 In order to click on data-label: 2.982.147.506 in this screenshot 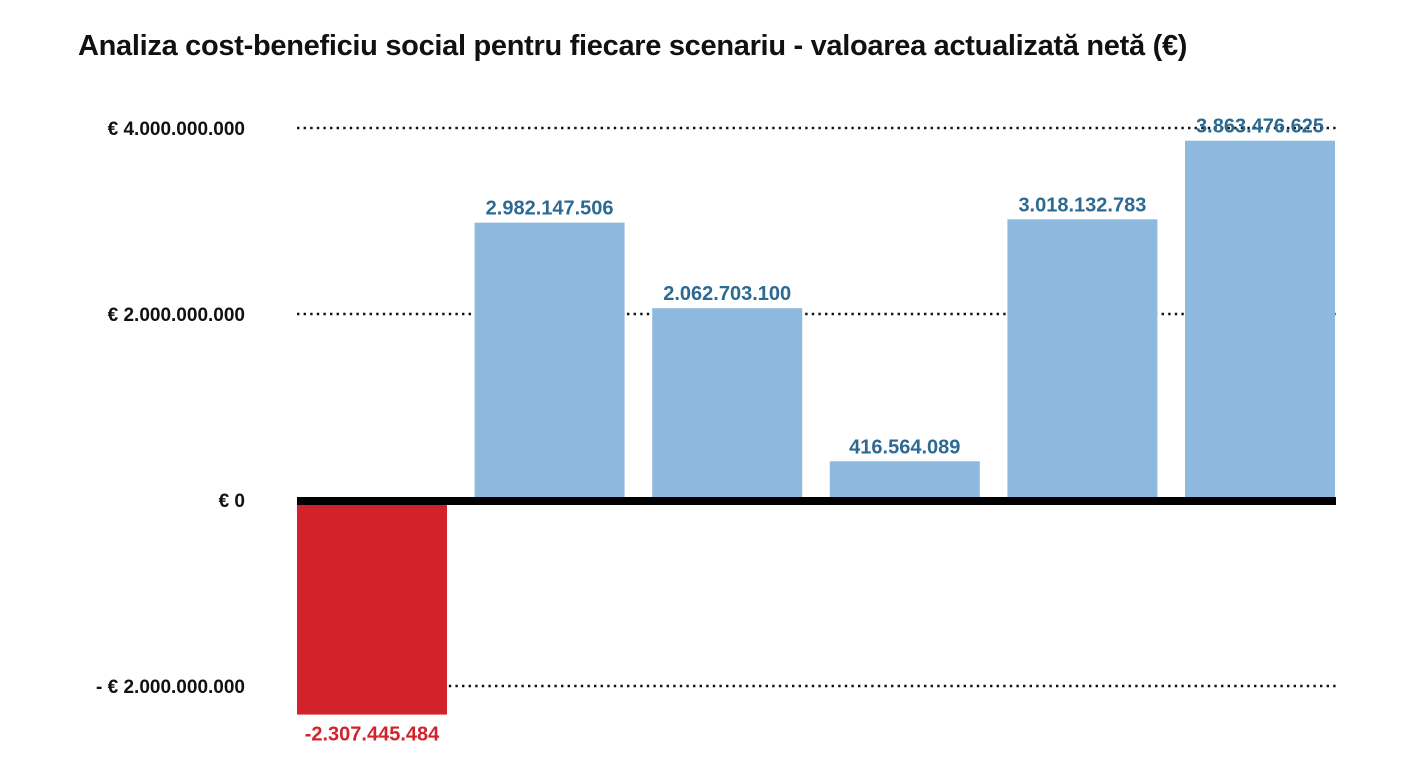, I will do `click(550, 209)`.